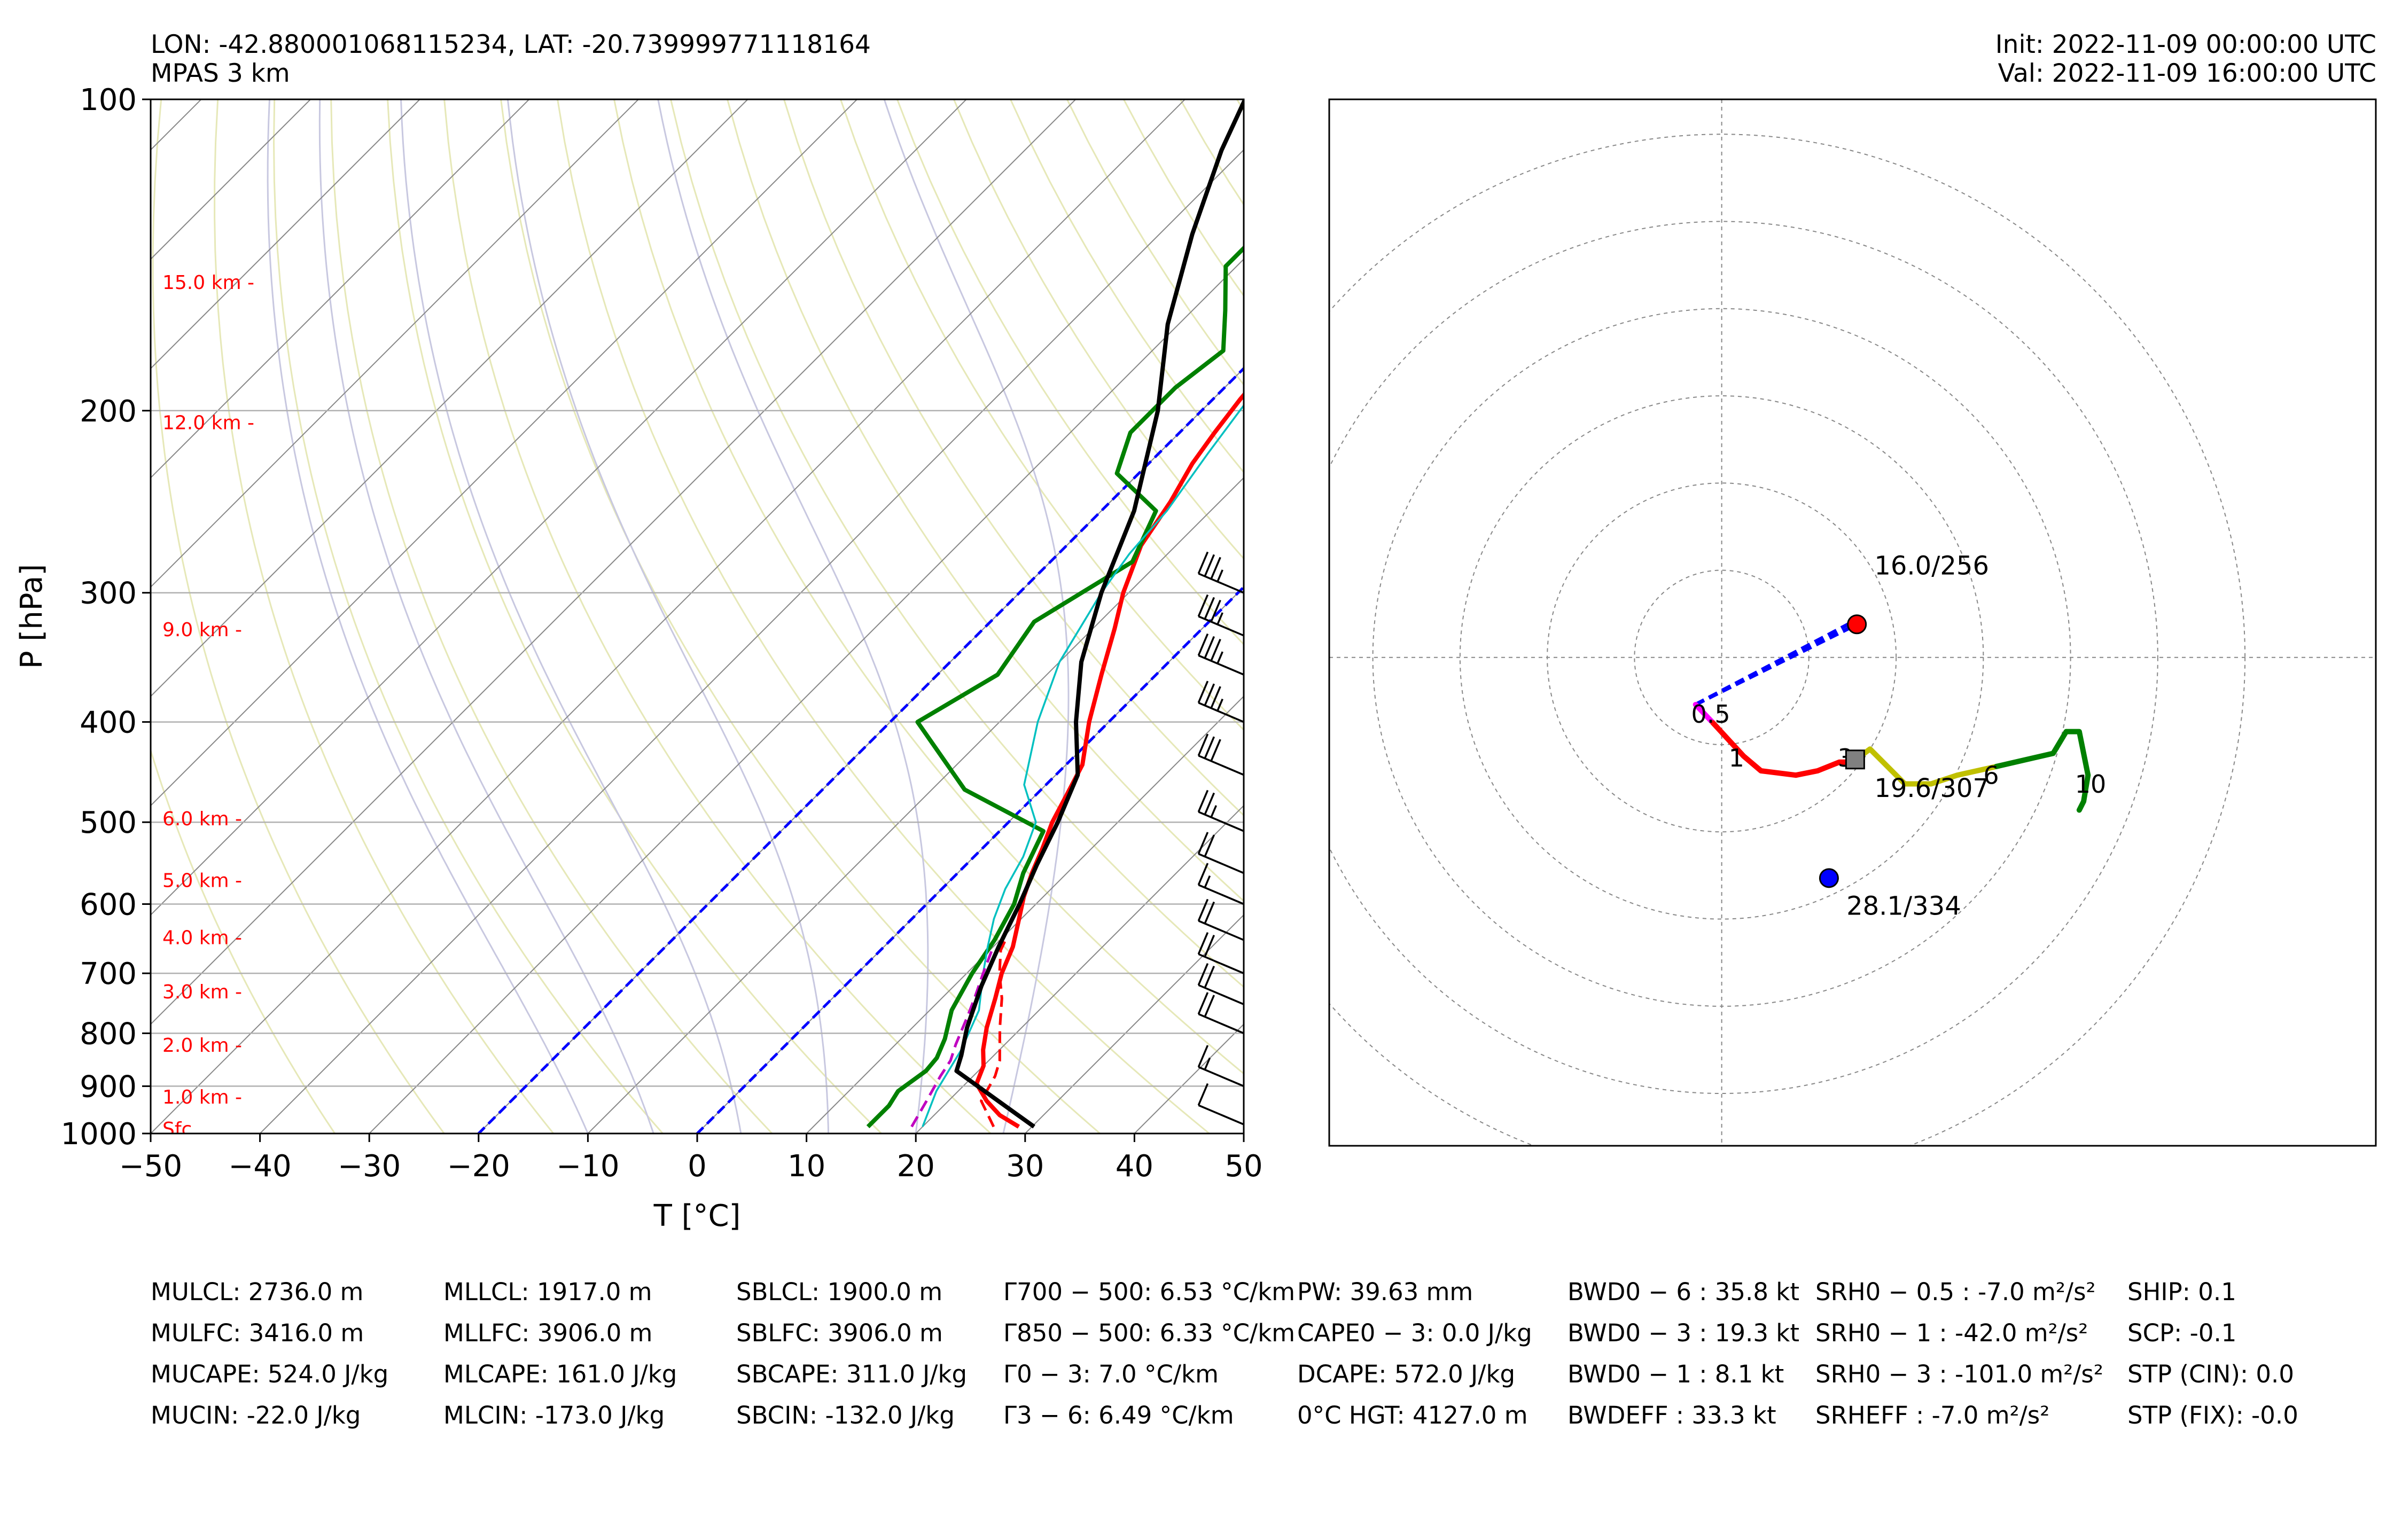  Describe the element at coordinates (1931, 566) in the screenshot. I see `hodograph-marker-label: 16.0/256` at that location.